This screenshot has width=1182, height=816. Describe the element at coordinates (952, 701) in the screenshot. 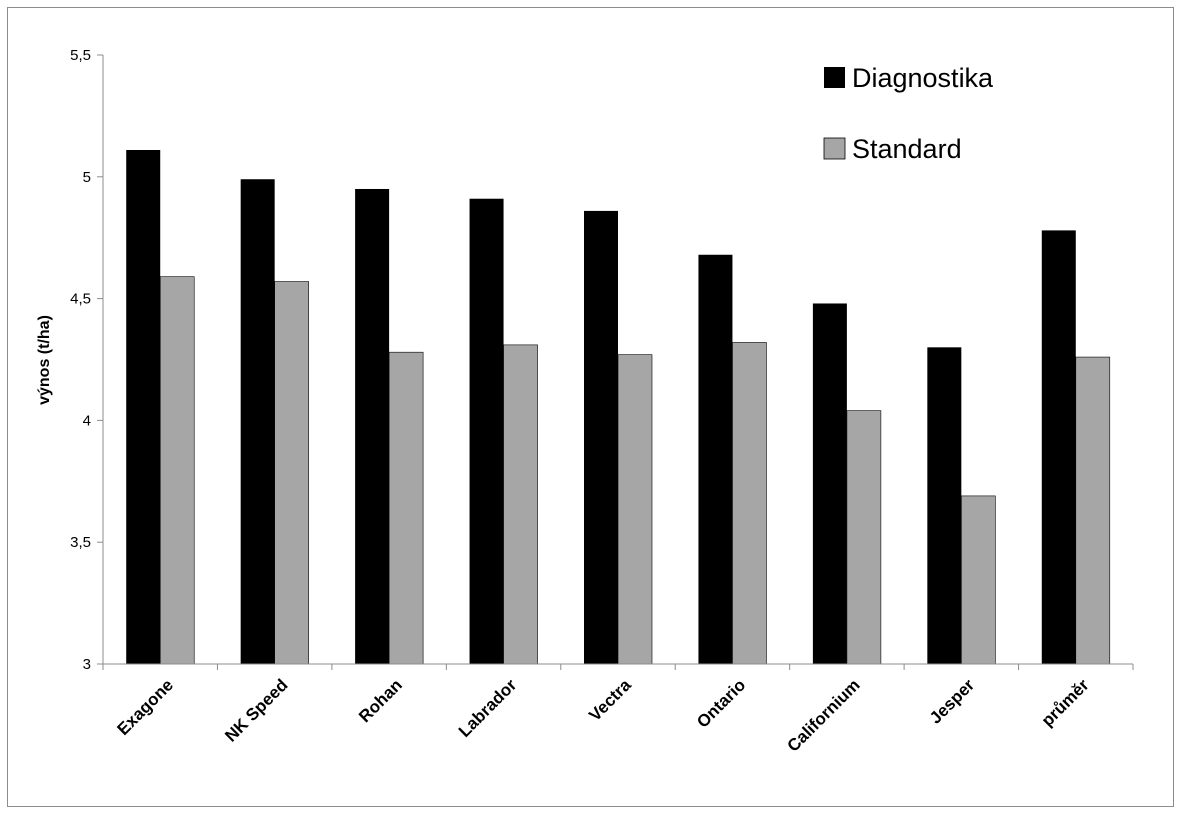

I see `x-tick-label: Jesper` at that location.